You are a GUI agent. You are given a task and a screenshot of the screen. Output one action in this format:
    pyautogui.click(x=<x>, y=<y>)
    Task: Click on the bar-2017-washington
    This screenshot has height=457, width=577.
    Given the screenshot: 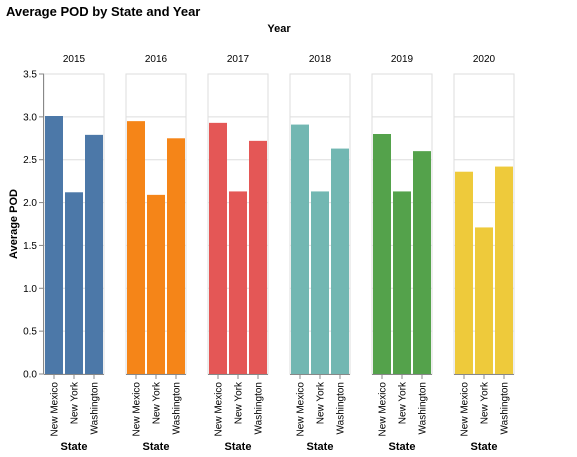 What is the action you would take?
    pyautogui.click(x=258, y=257)
    